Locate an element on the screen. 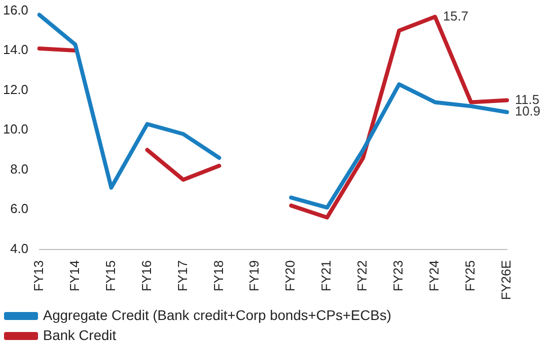 This screenshot has height=353, width=547. x-tick-label: FY21 is located at coordinates (326, 276).